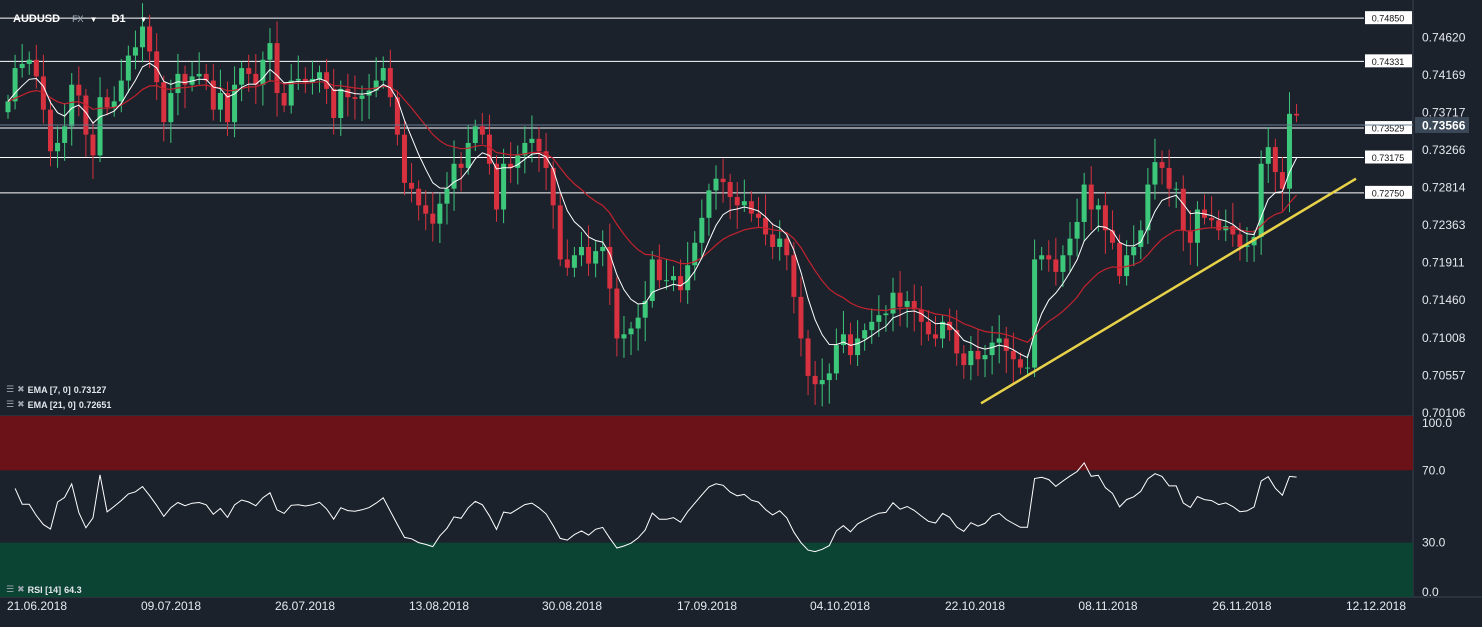 The image size is (1482, 627). What do you see at coordinates (1444, 300) in the screenshot?
I see `price-tick-label: 0.71460` at bounding box center [1444, 300].